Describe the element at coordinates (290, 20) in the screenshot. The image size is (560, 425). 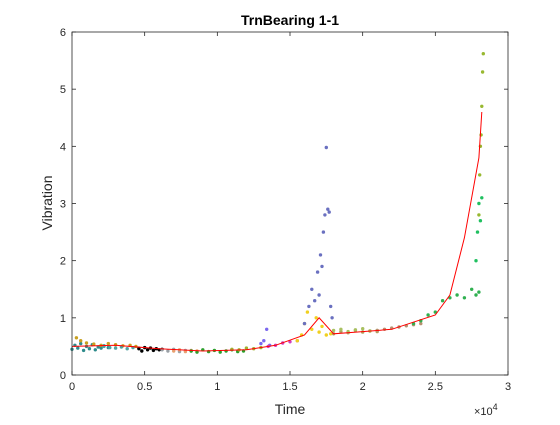
I see `chart-title: TrnBearing 1-1` at that location.